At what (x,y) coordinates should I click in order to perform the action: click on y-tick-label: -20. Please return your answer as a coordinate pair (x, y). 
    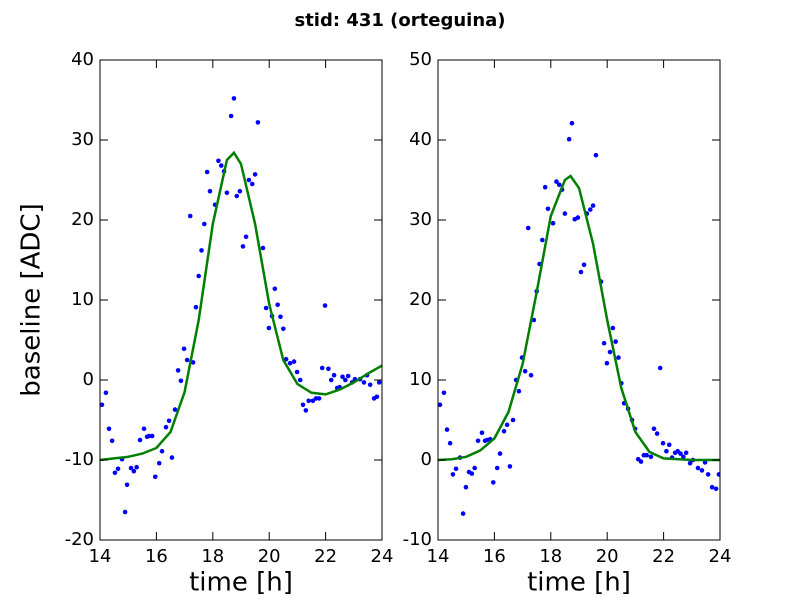
    Looking at the image, I should click on (79, 539).